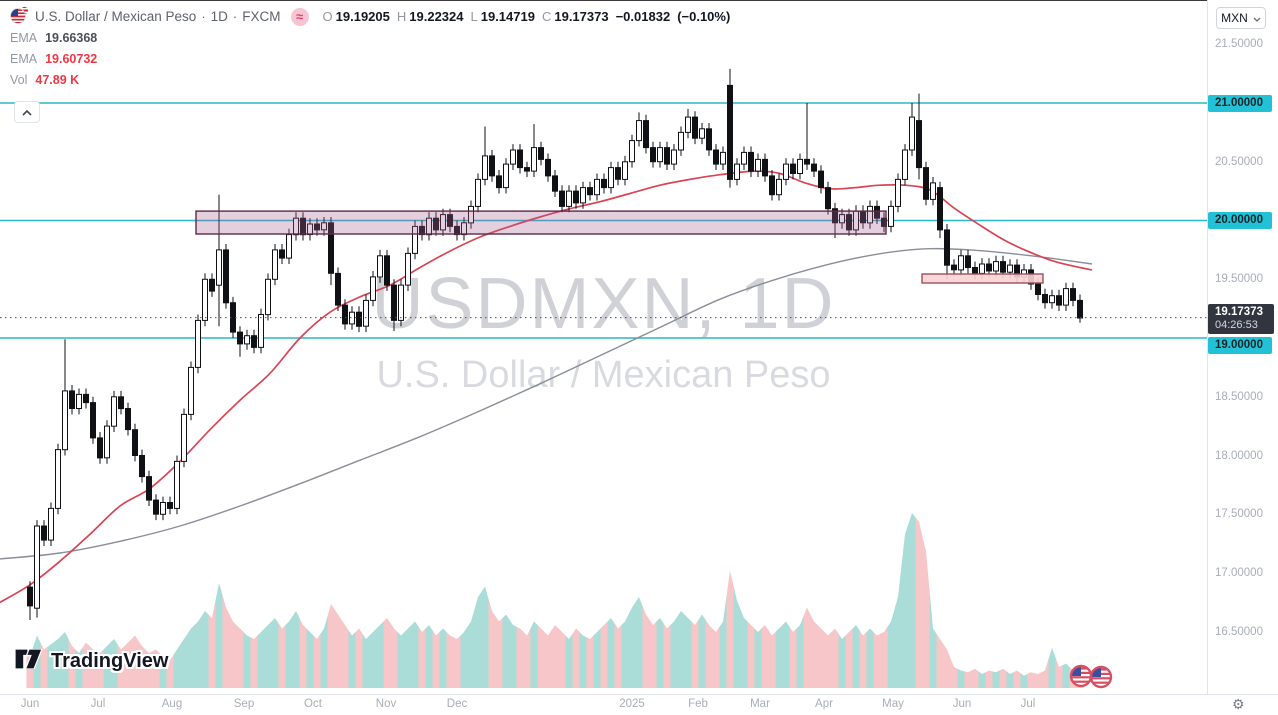 This screenshot has height=715, width=1278. I want to click on indicator-value: 19.60732, so click(71, 58).